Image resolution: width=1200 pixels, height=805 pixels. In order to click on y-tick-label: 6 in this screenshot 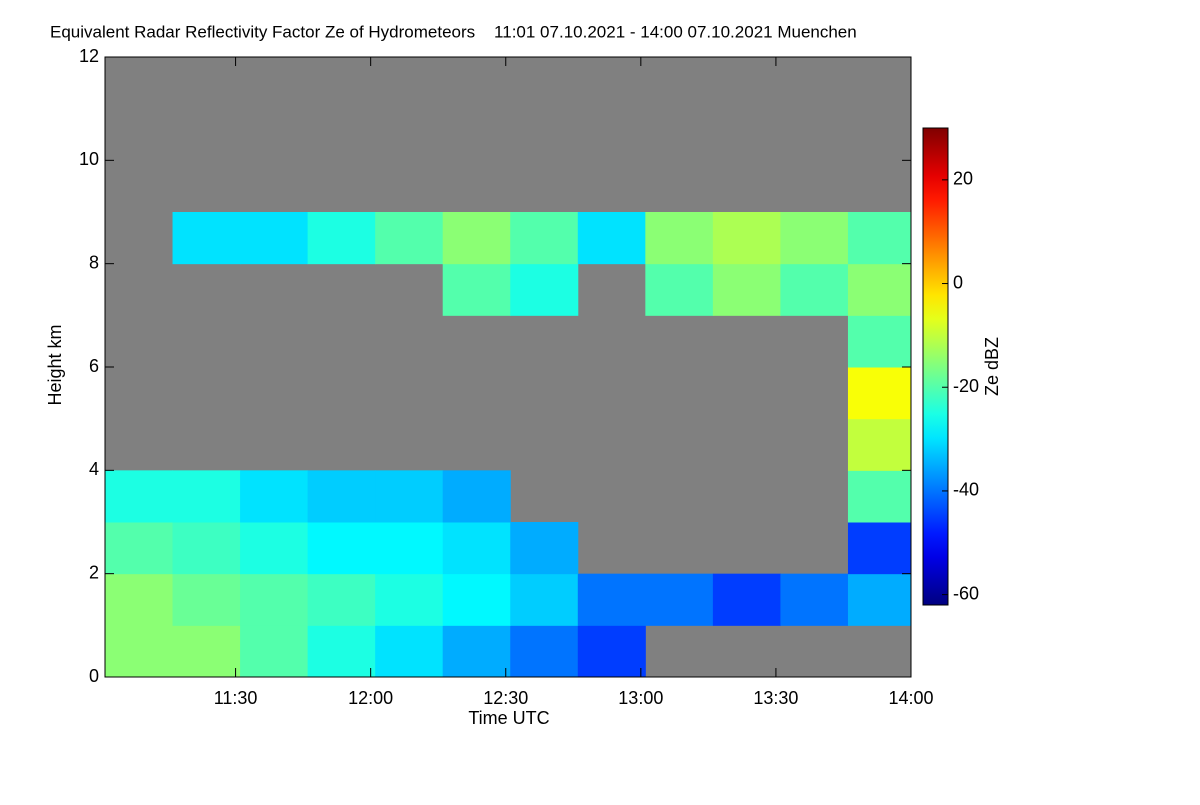, I will do `click(94, 366)`.